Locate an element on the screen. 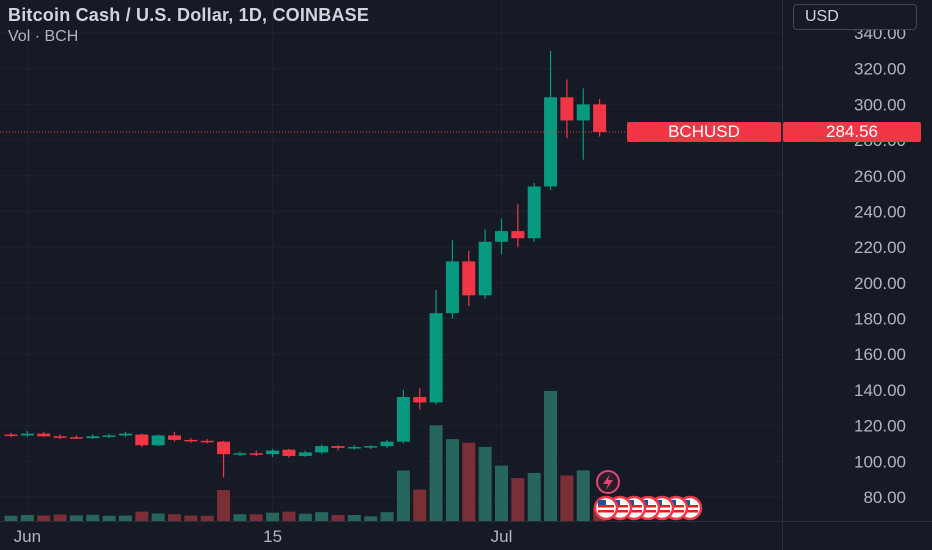 The width and height of the screenshot is (932, 550). volume-indicator-label: Vol · BCH is located at coordinates (43, 36).